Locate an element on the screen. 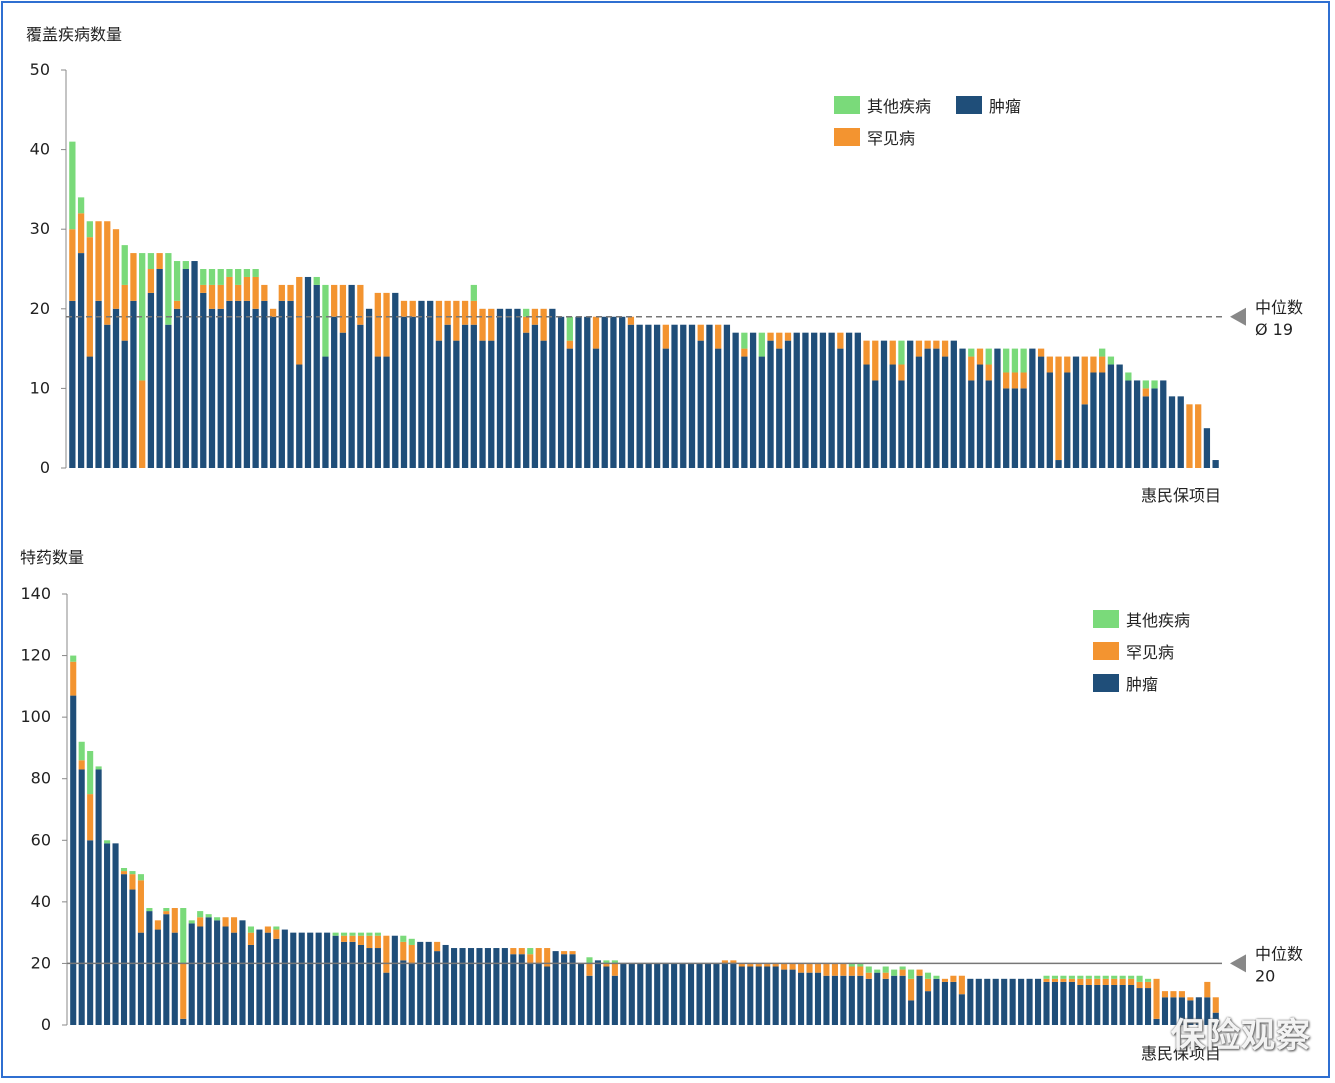 The height and width of the screenshot is (1083, 1335). chart2-y-tick-label: 0 is located at coordinates (46, 1024).